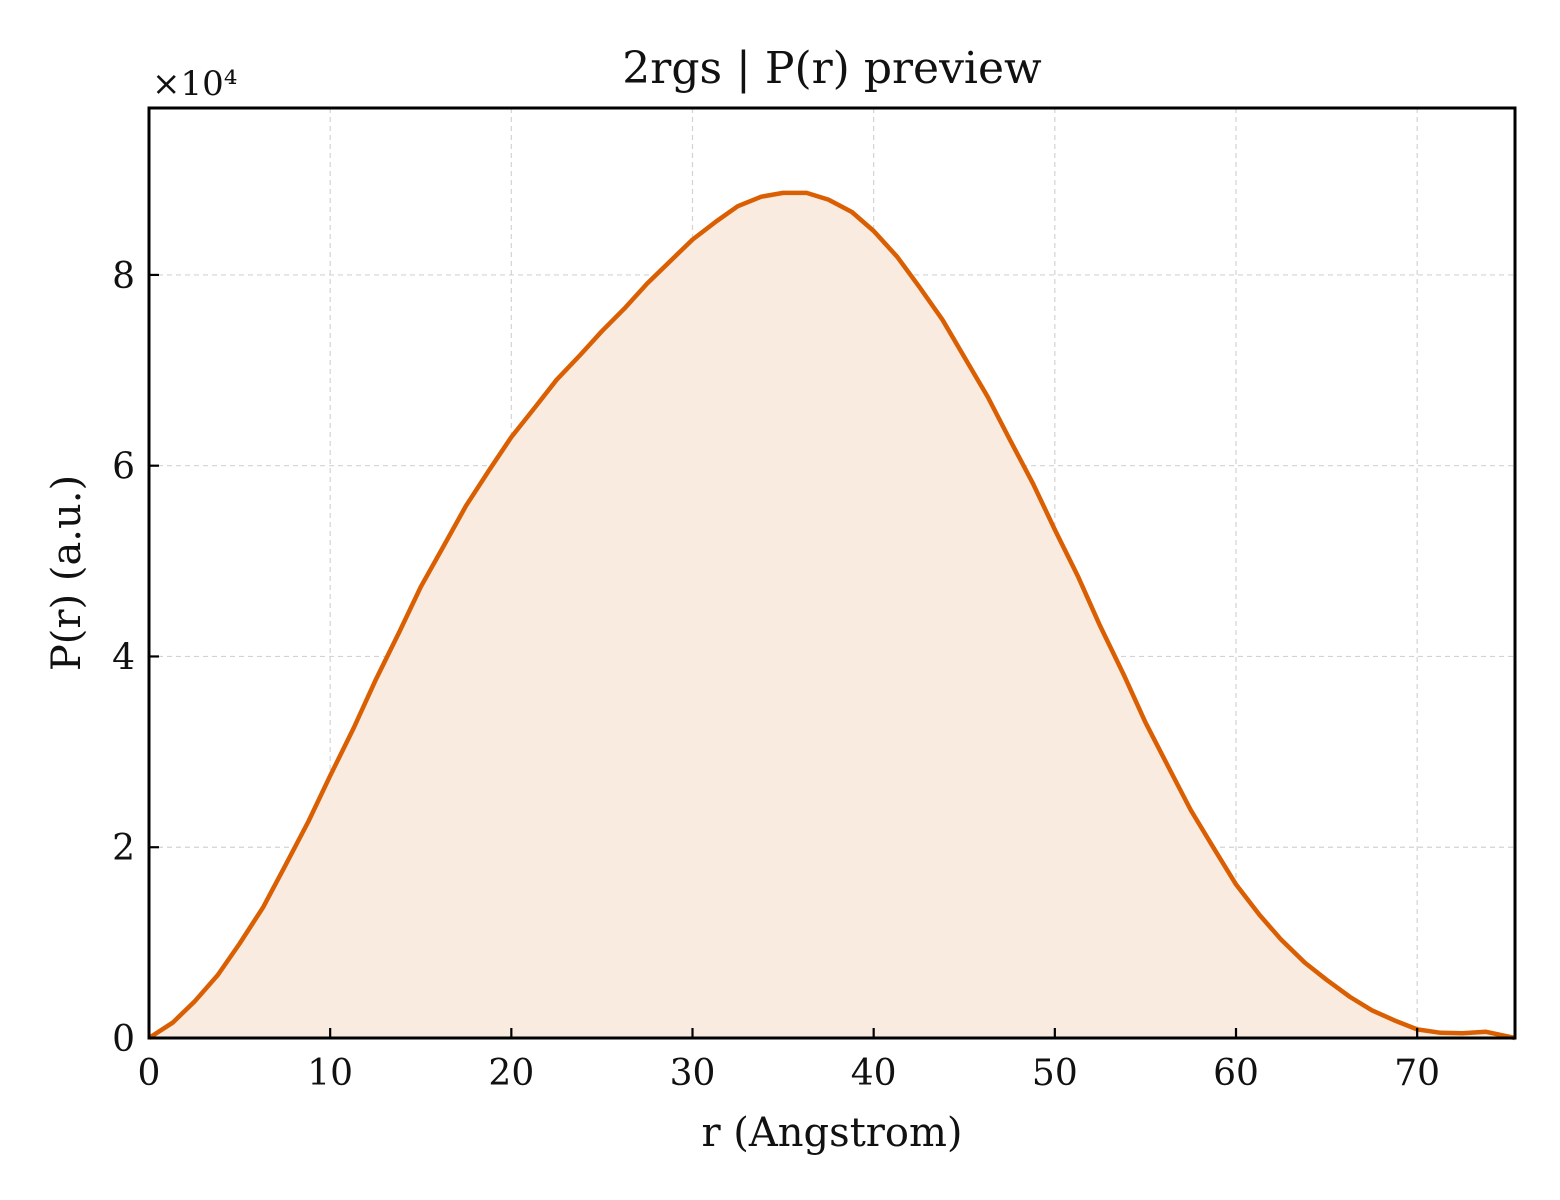 The image size is (1560, 1200). I want to click on x-tick-label: 20, so click(511, 1073).